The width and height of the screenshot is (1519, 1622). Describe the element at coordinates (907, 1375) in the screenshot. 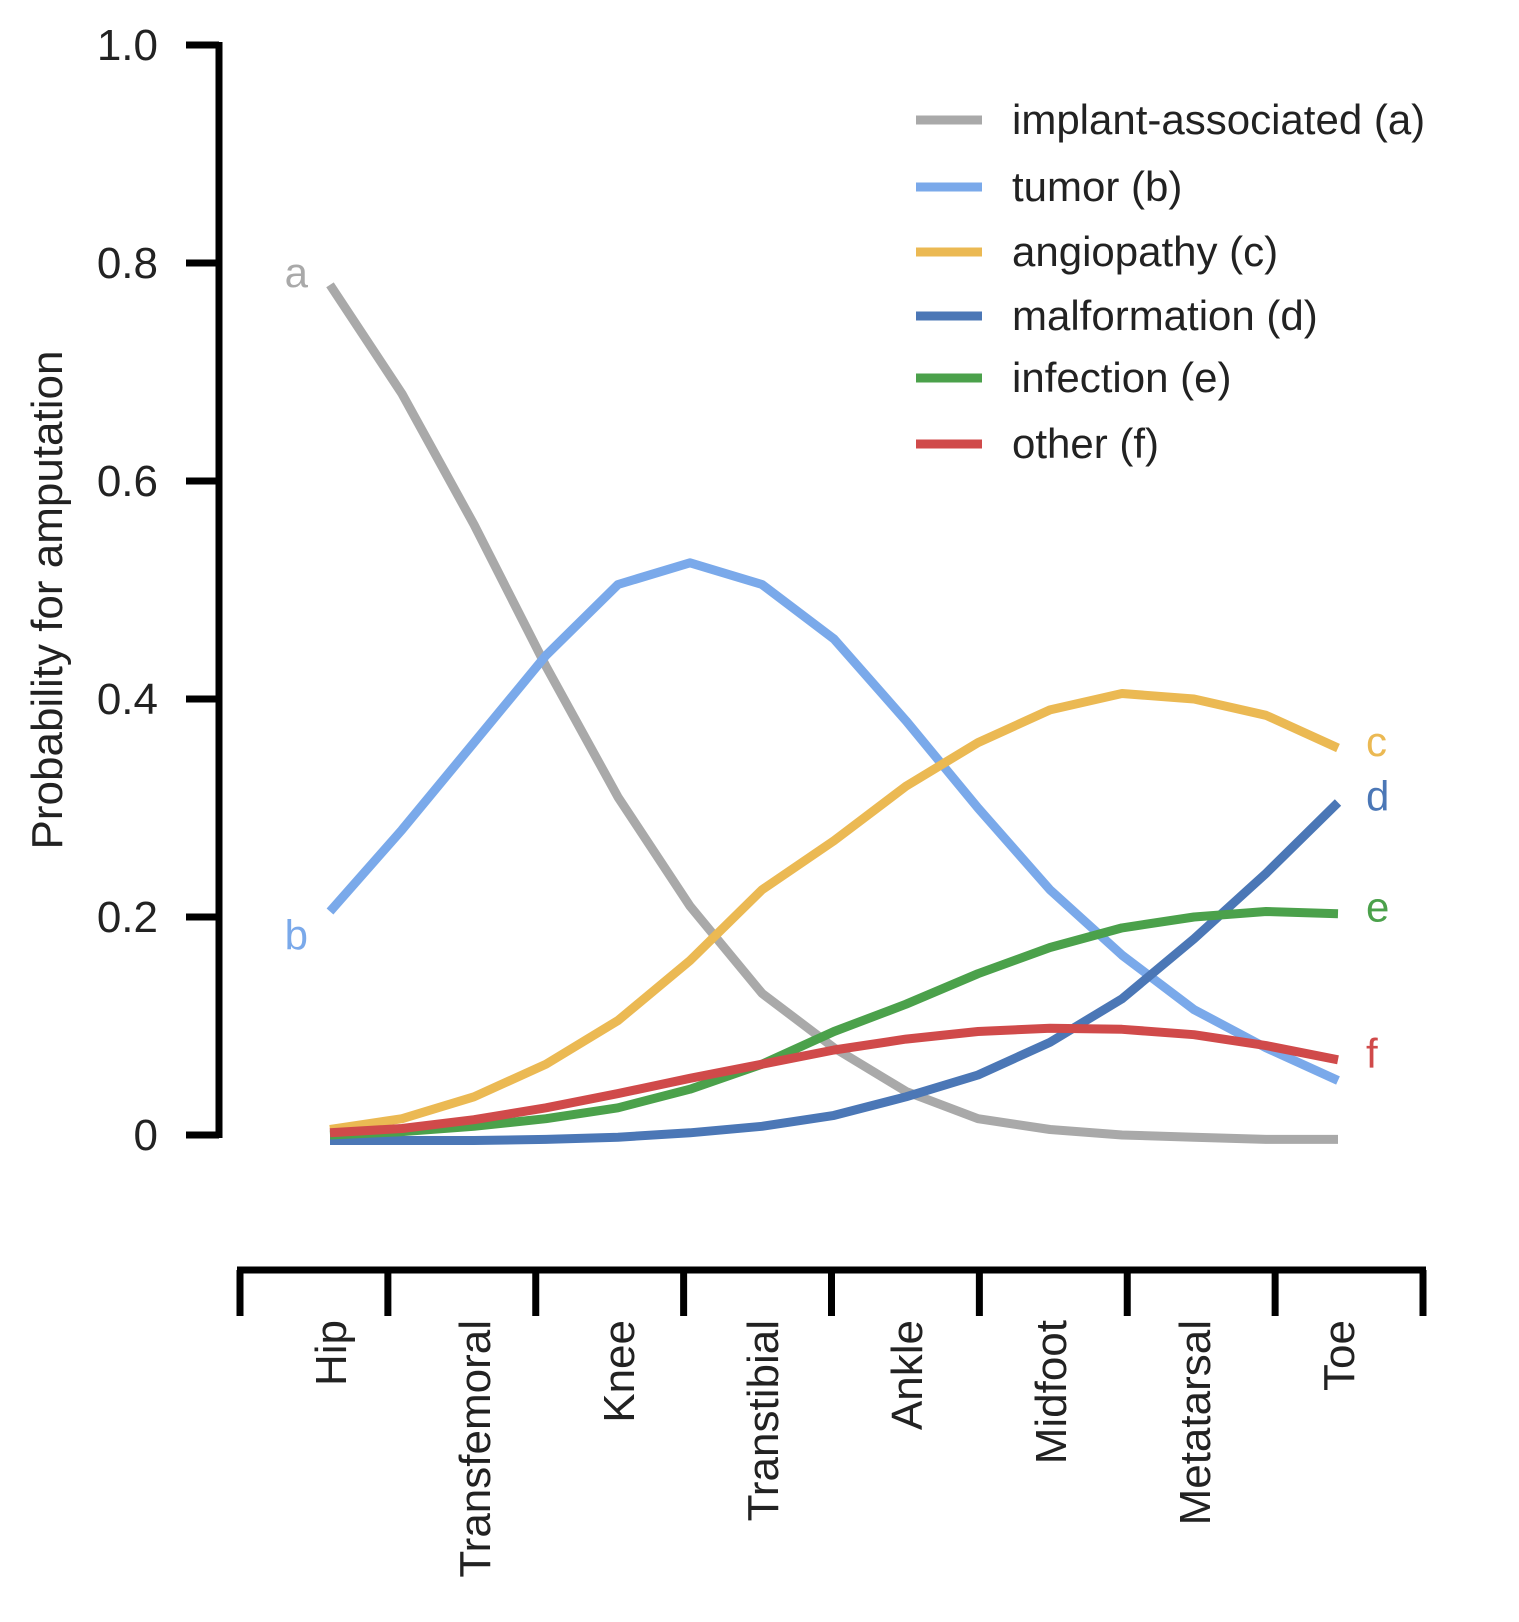

I see `x-category-label: Ankle` at that location.